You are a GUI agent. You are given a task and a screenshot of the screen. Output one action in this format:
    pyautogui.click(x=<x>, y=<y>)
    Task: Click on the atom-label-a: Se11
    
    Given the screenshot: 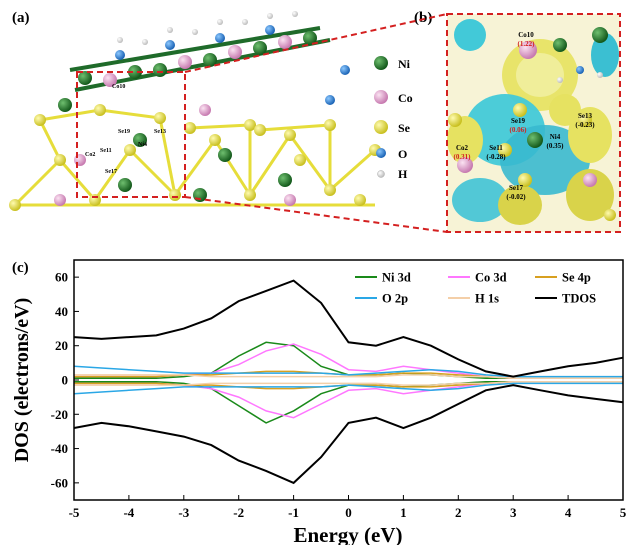 What is the action you would take?
    pyautogui.click(x=106, y=151)
    